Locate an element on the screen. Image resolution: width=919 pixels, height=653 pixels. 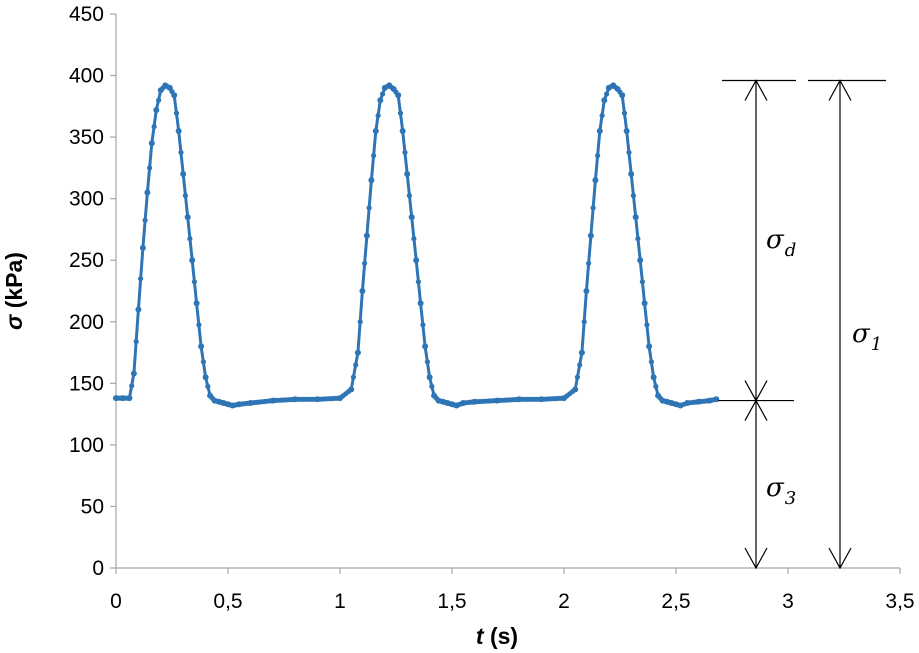
sigma-d-label: σd is located at coordinates (781, 243).